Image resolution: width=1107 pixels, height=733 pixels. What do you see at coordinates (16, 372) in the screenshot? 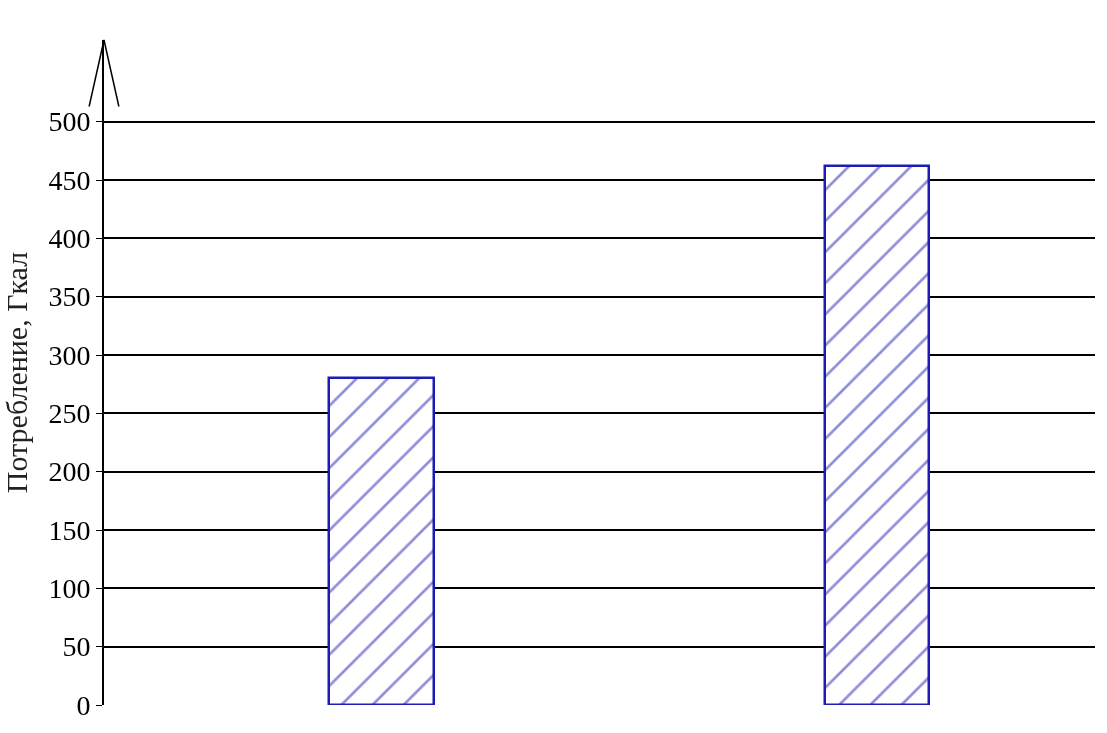
I see `y-axis-title: Потребление, Гкал` at bounding box center [16, 372].